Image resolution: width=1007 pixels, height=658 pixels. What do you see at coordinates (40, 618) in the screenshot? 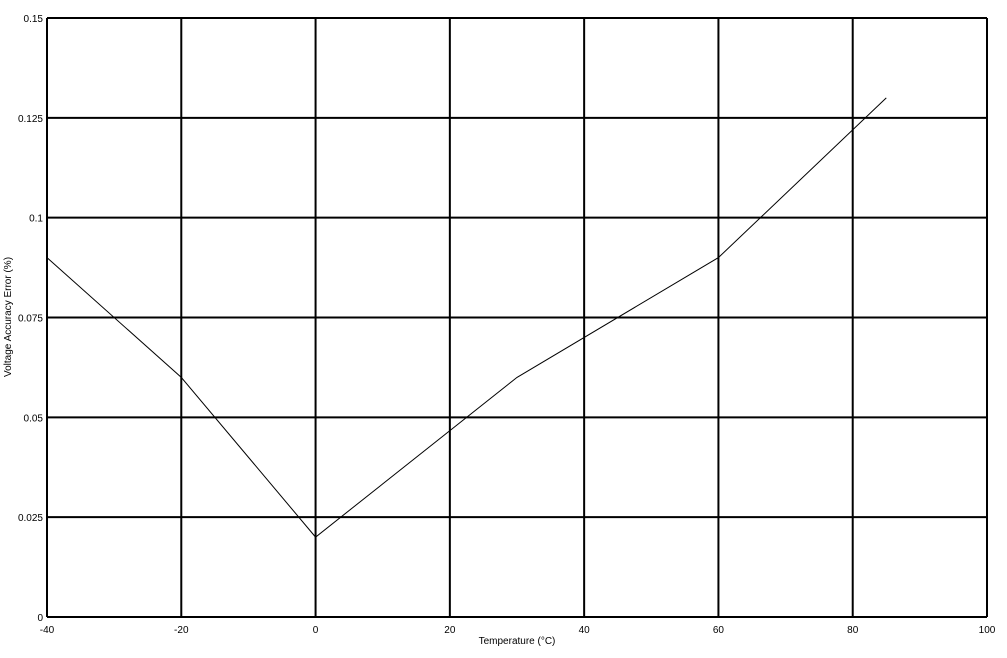
I see `y-tick-label: 0` at bounding box center [40, 618].